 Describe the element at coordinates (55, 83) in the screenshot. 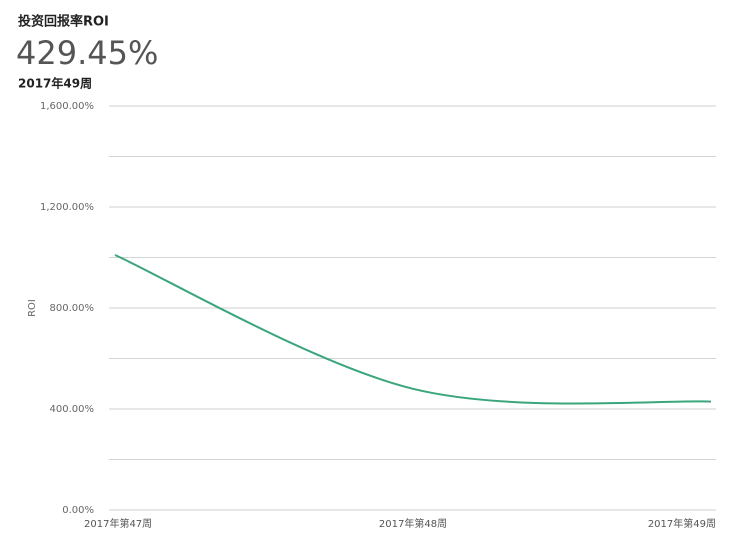

I see `chart-subtitle: 2017年49周` at that location.